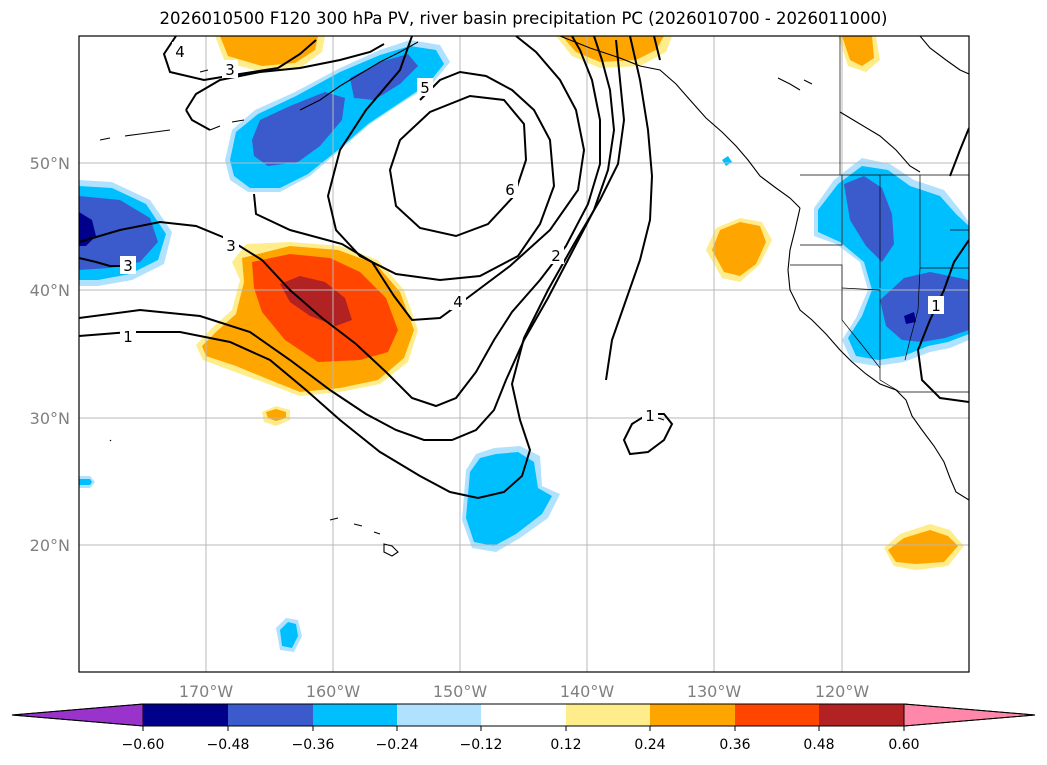  Describe the element at coordinates (714, 691) in the screenshot. I see `lon-label-130w: 130°W` at that location.